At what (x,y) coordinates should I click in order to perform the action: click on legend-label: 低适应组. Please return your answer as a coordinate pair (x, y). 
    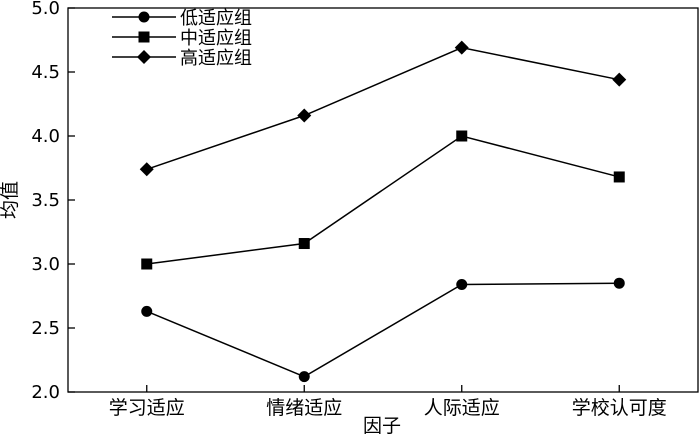
    Looking at the image, I should click on (216, 18).